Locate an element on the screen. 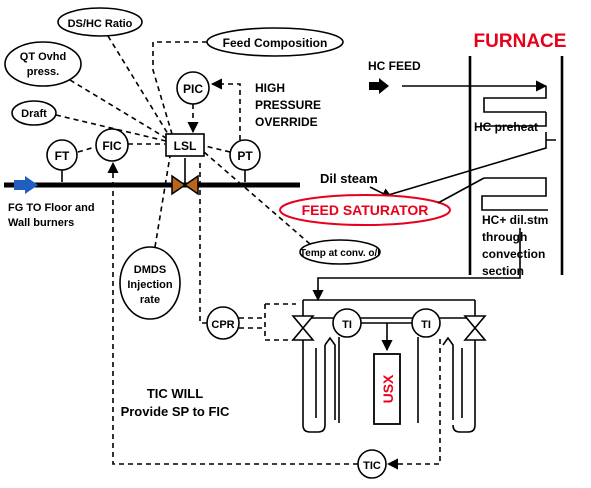  usx-label: USX is located at coordinates (388, 388).